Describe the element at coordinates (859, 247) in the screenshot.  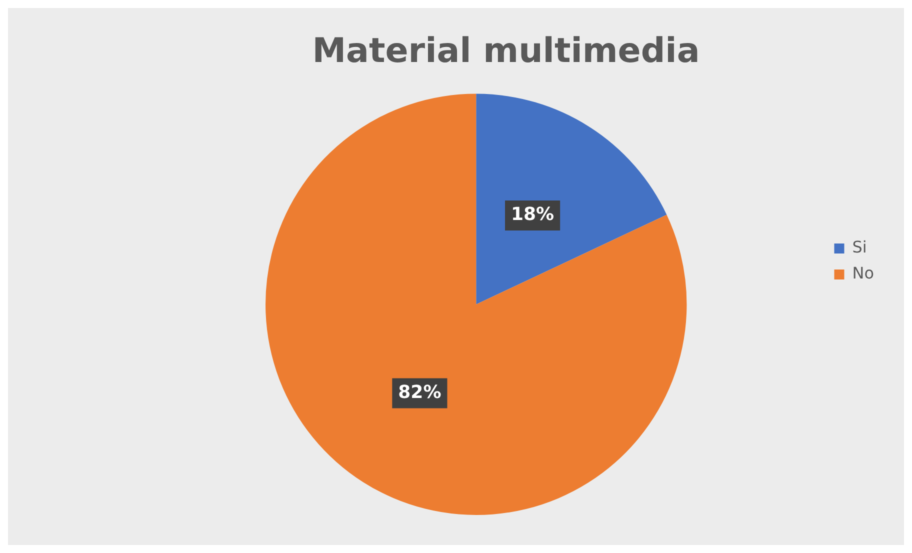
I see `legend-label: Si` at that location.